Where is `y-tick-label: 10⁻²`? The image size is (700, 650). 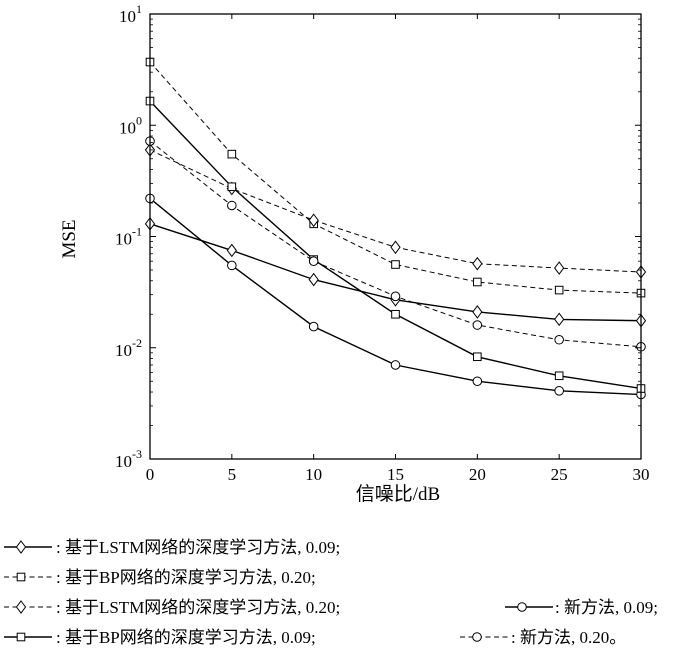
y-tick-label: 10⁻² is located at coordinates (128, 348).